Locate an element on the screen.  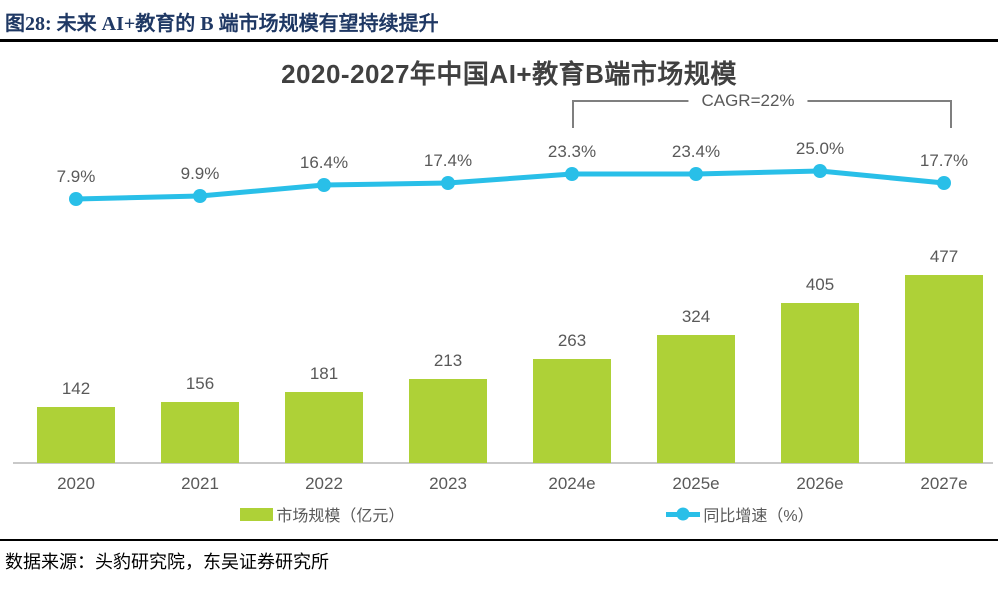
x-axis-label-2025e: 2025e is located at coordinates (696, 483).